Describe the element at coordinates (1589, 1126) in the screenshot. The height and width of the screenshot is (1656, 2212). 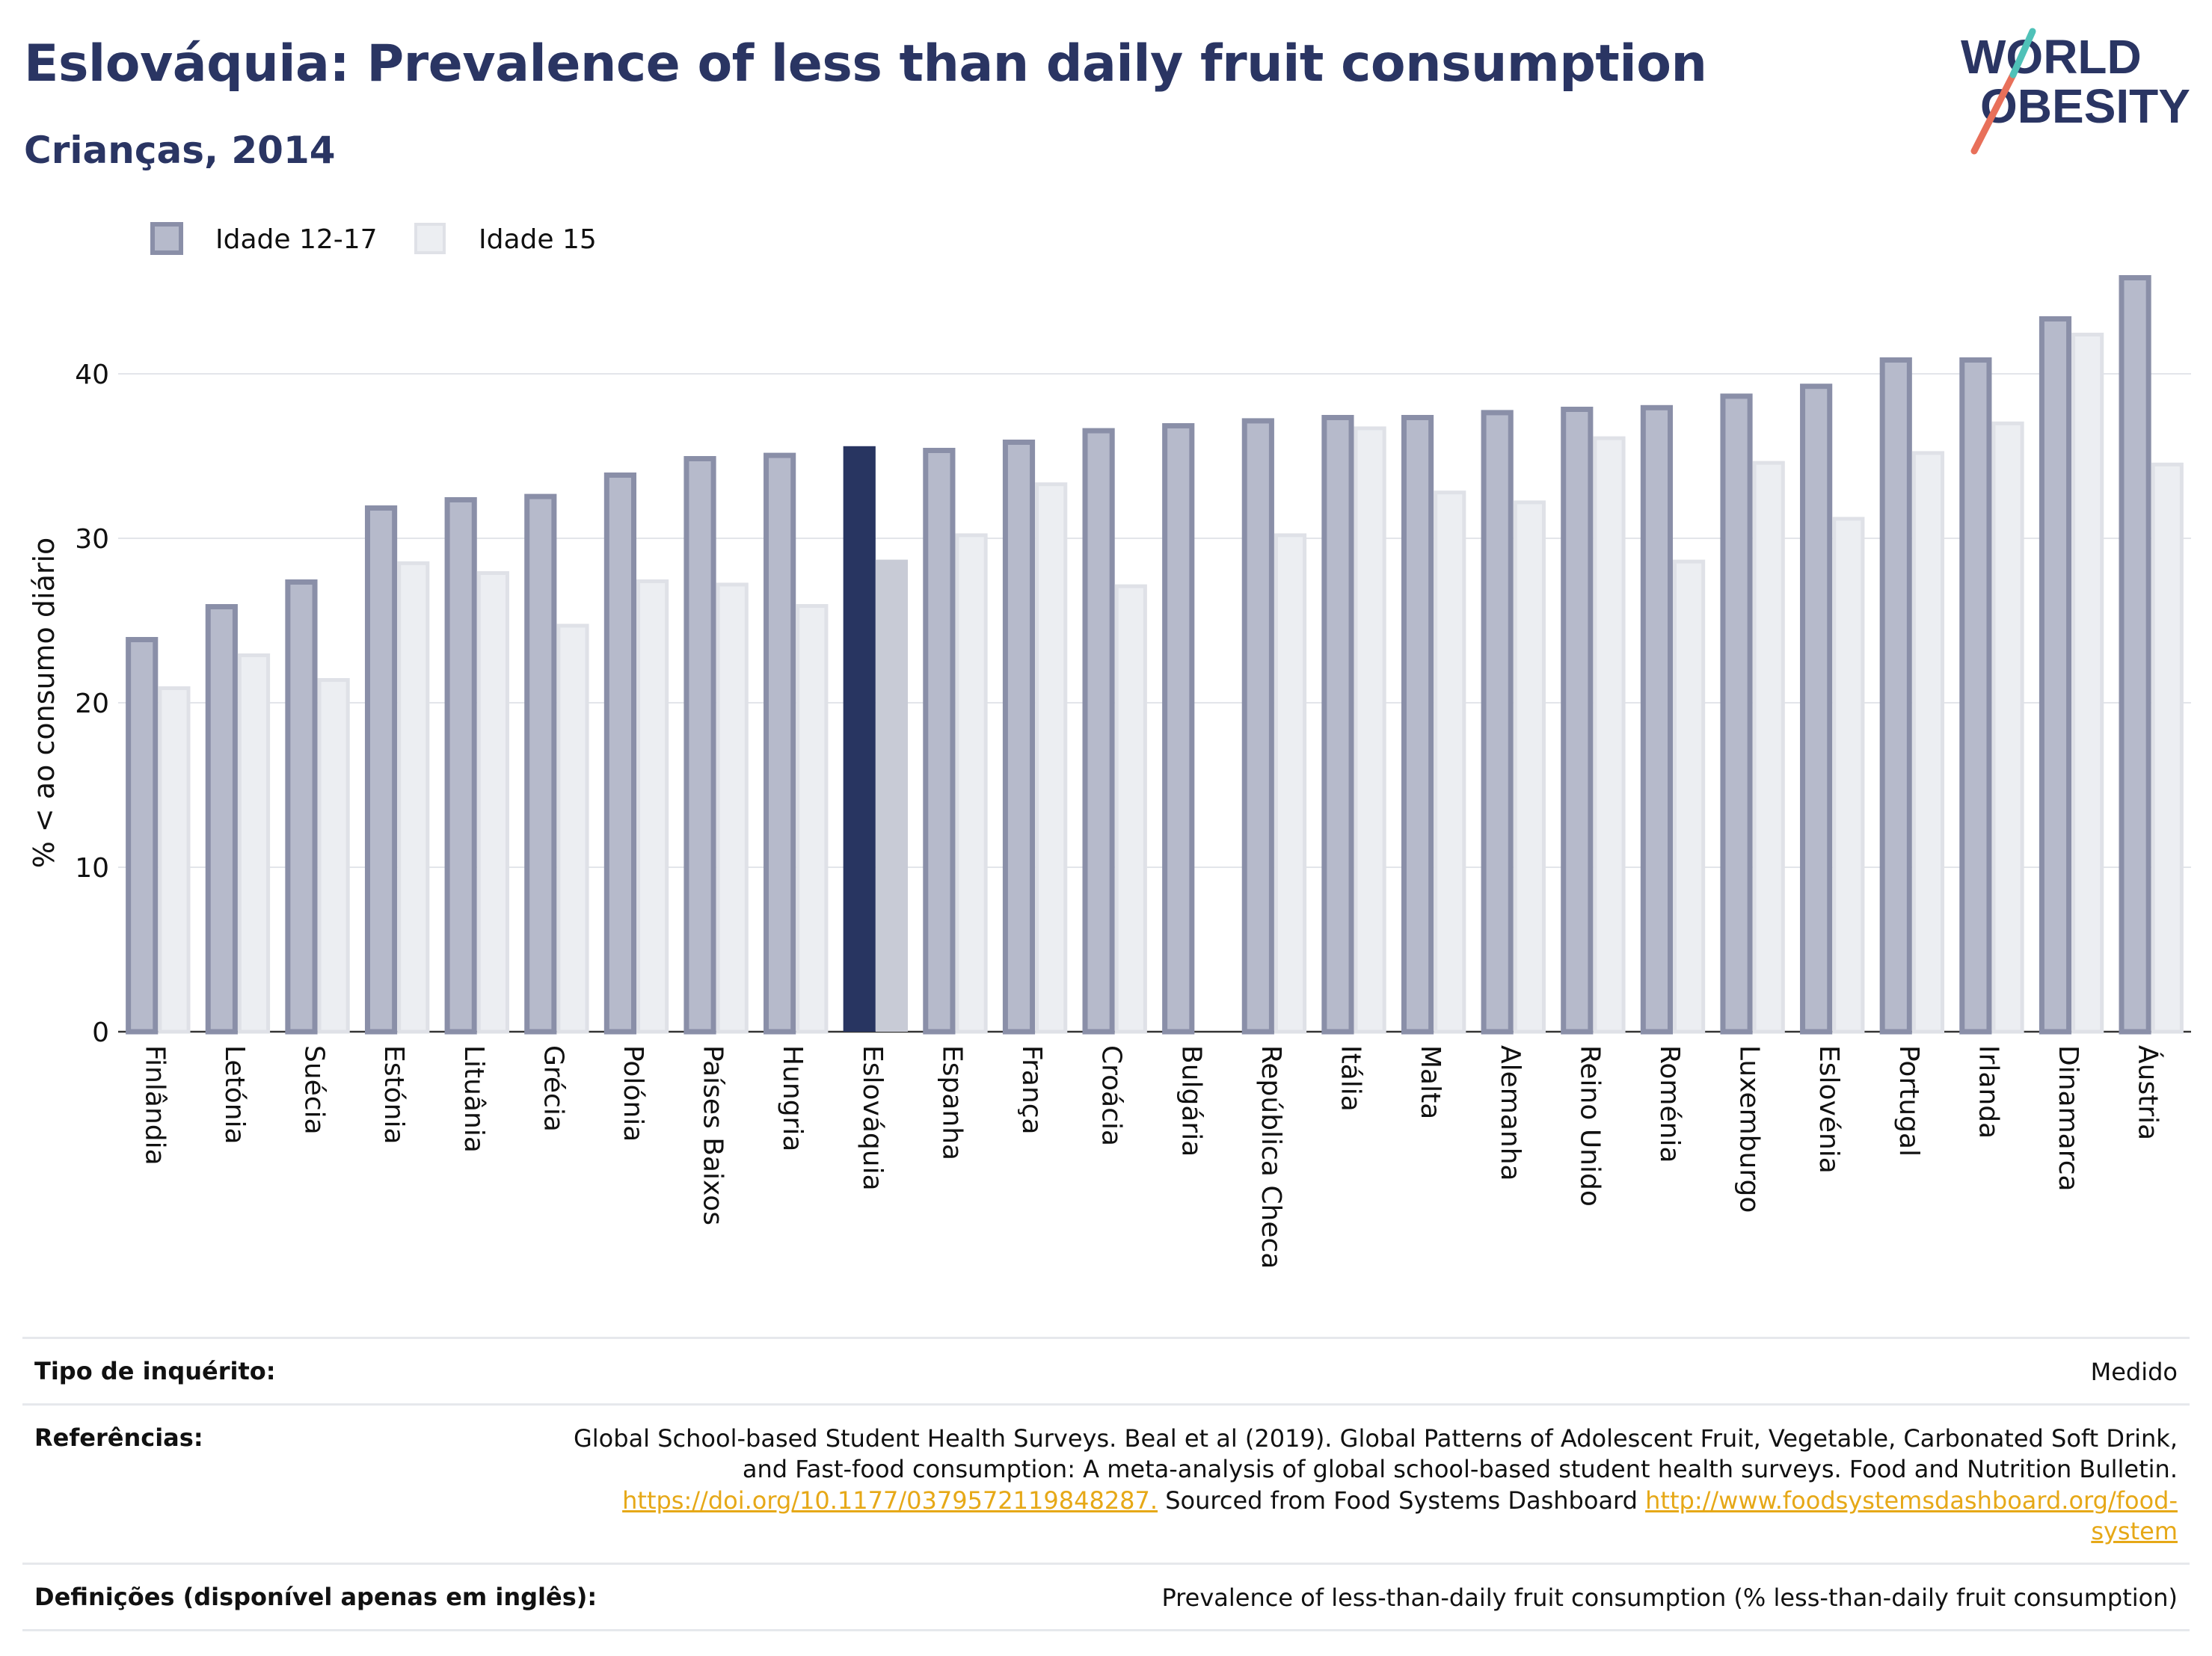
I see `x-tick-label: Reino Unido` at that location.